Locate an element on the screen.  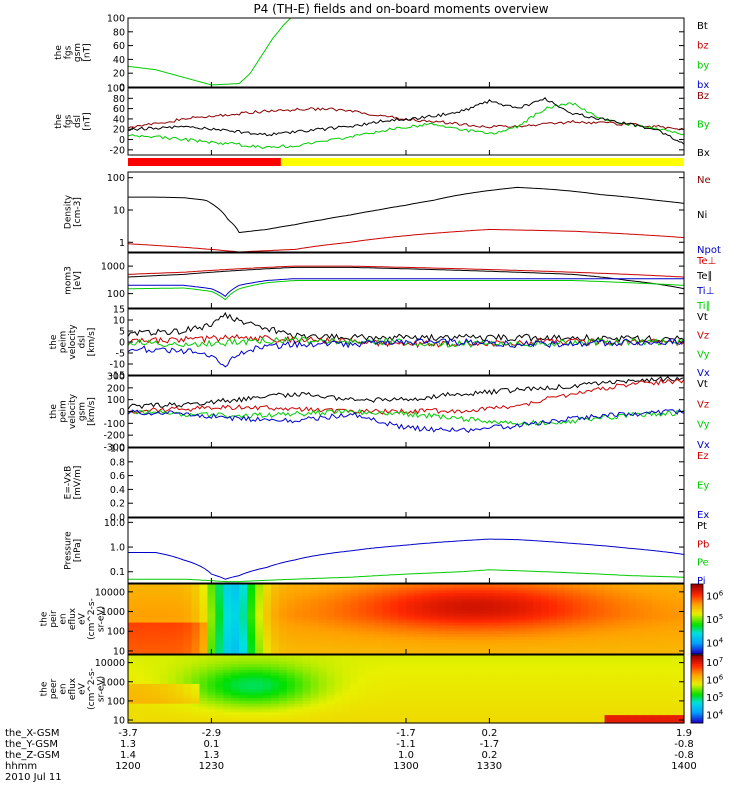
x-axis-date: 2010 Jul 11 is located at coordinates (33, 777).